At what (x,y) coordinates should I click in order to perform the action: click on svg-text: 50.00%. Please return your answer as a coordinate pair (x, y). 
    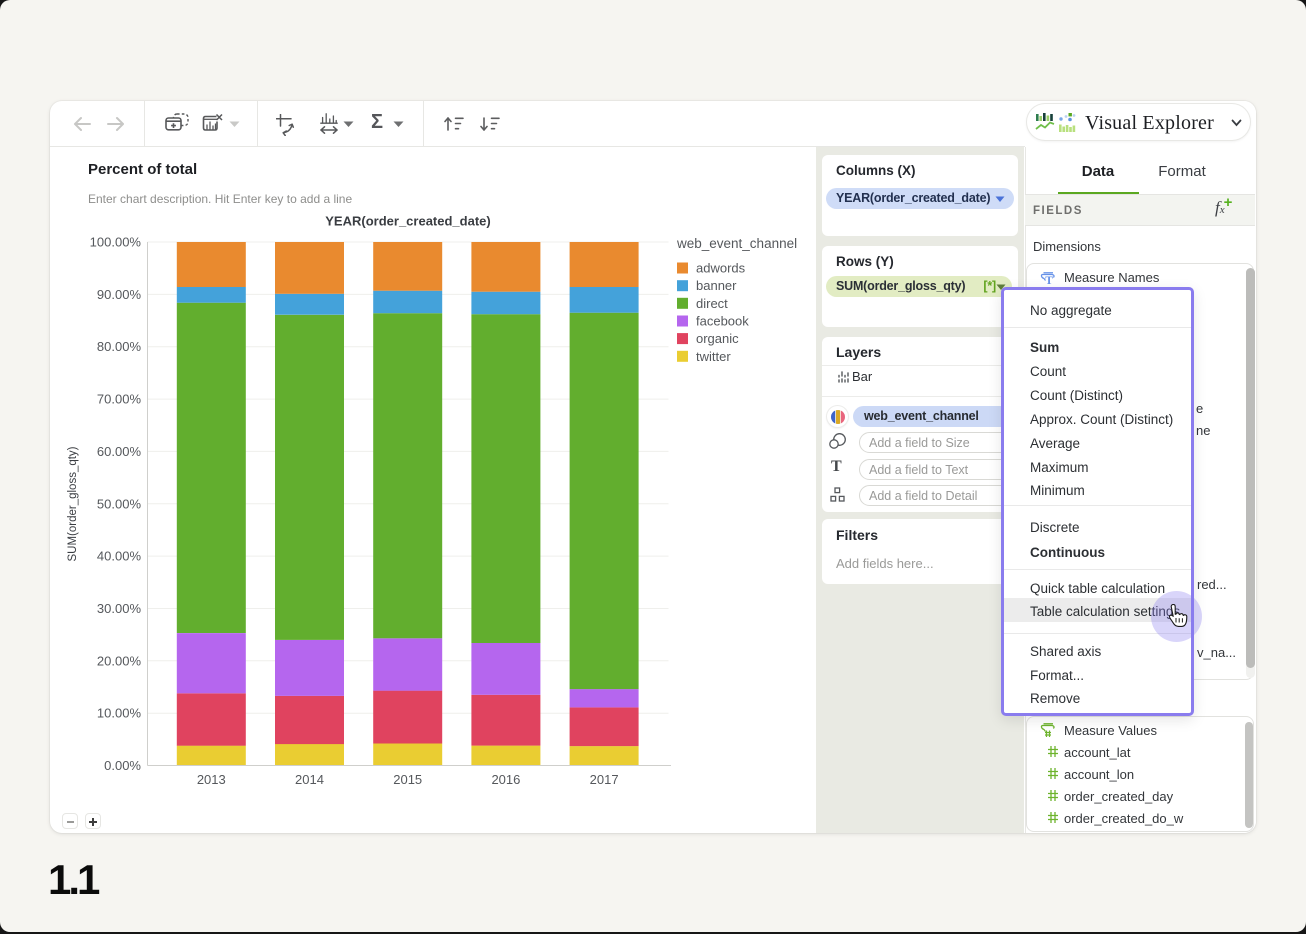
    Looking at the image, I should click on (119, 503).